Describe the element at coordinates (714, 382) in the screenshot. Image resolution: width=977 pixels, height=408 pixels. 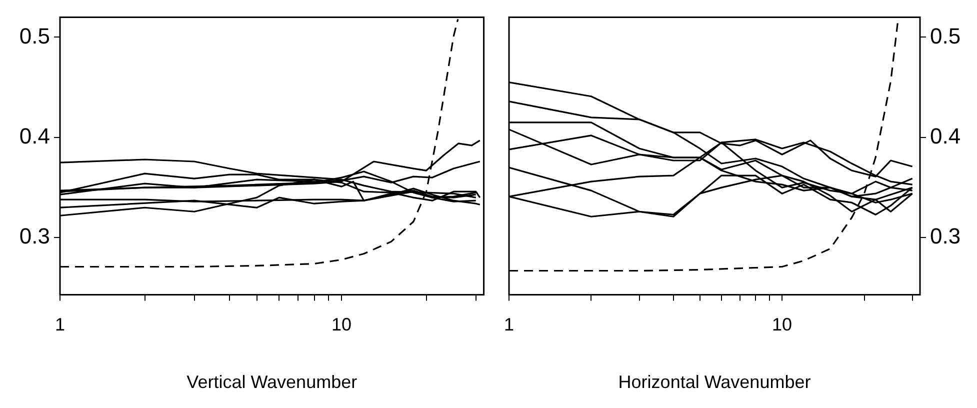
I see `x-axis-title: Horizontal Wavenumber` at that location.